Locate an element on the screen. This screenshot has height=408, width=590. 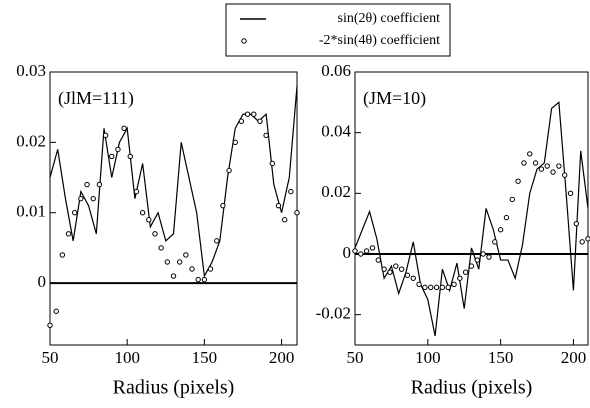
legend-label: -2*sin(4θ) coefficient is located at coordinates (379, 40).